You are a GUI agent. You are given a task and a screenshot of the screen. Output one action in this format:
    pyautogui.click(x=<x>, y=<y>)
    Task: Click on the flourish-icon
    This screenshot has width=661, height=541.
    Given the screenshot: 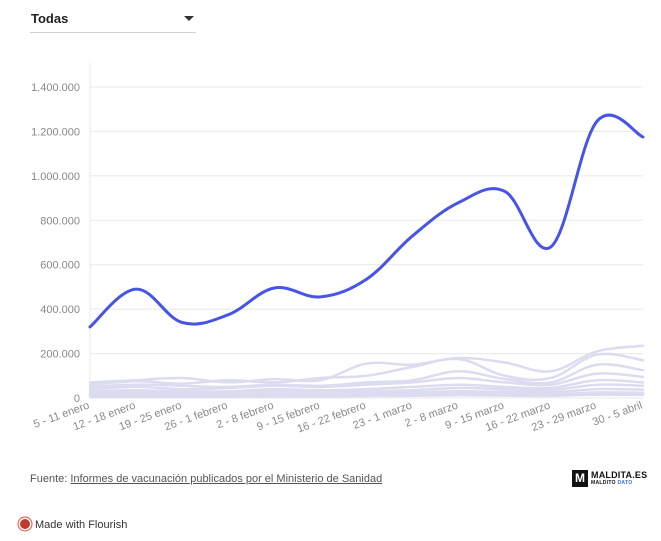 What is the action you would take?
    pyautogui.click(x=25, y=524)
    